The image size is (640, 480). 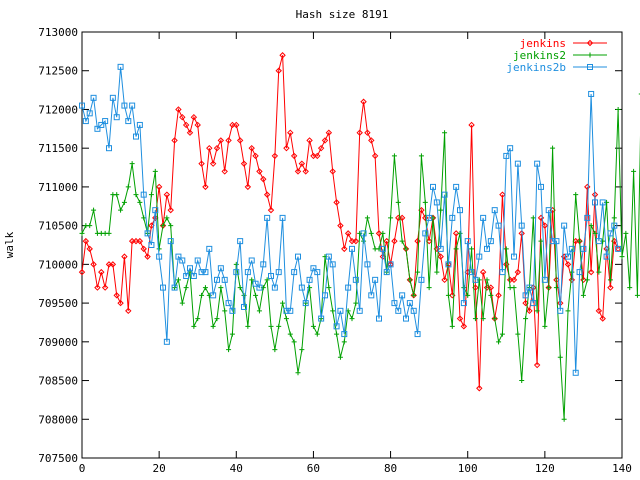 I want to click on y-tick-label: 709000, so click(x=58, y=342).